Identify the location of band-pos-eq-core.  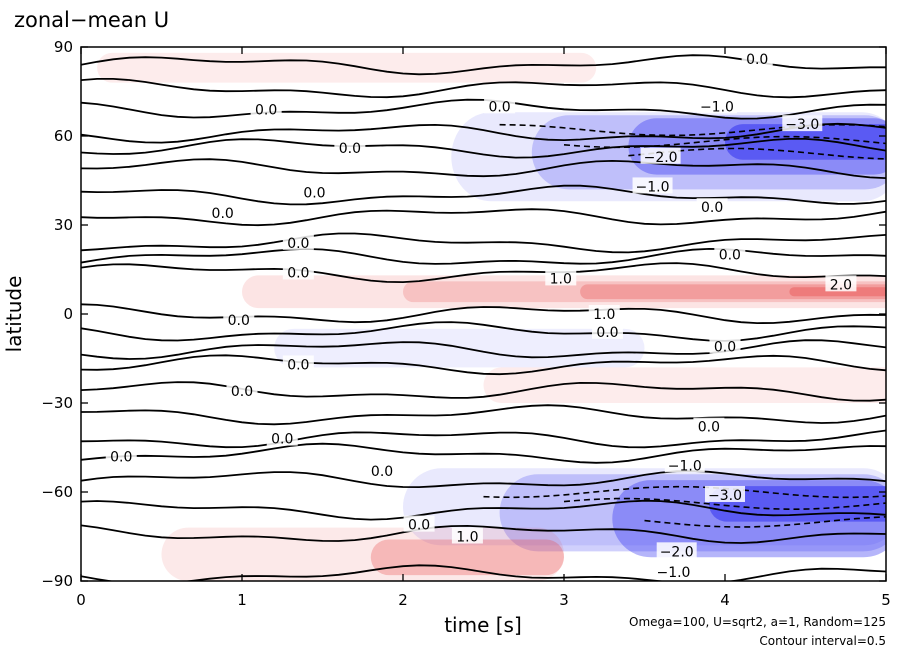
(837, 292).